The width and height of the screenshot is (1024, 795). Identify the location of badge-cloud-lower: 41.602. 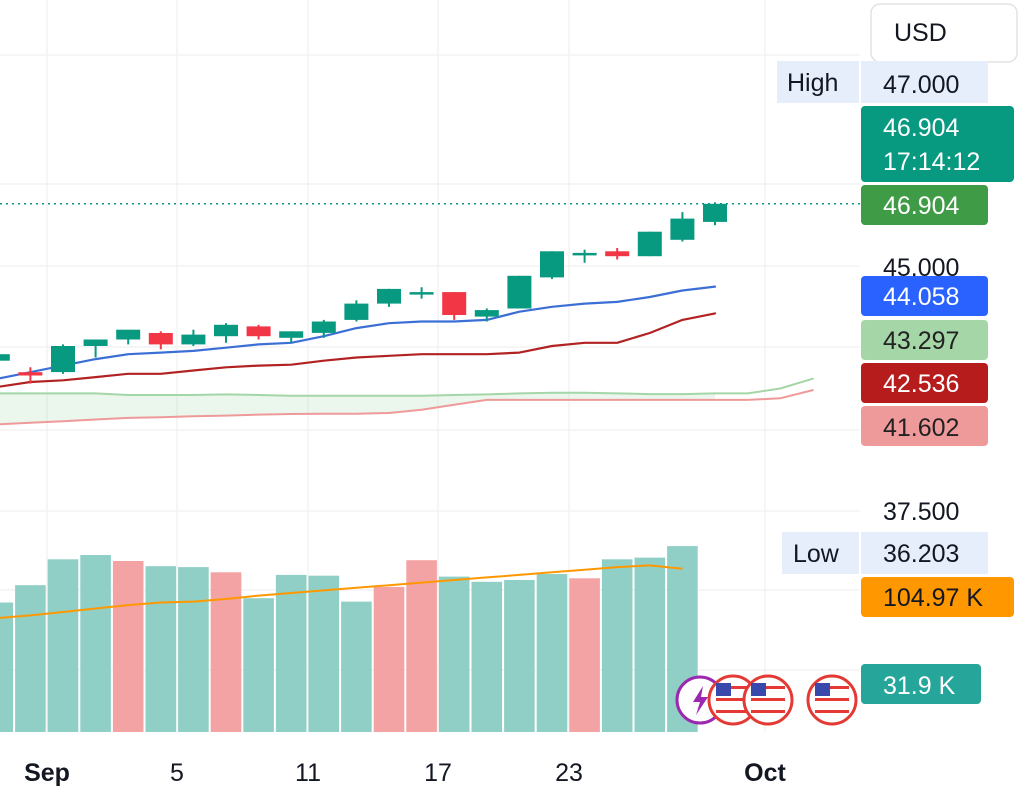
(924, 426).